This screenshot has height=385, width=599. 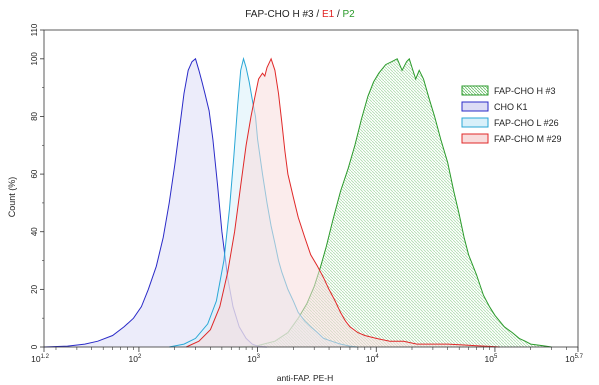 What do you see at coordinates (526, 123) in the screenshot?
I see `legend-label-2: FAP-CHO L #26` at bounding box center [526, 123].